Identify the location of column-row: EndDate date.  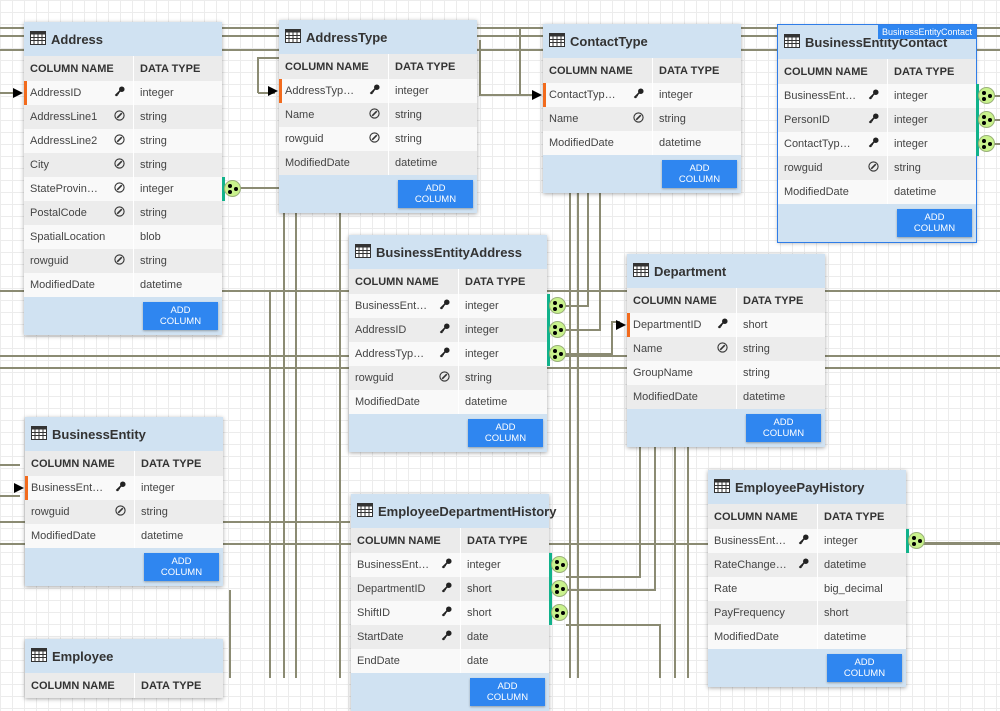
(450, 661).